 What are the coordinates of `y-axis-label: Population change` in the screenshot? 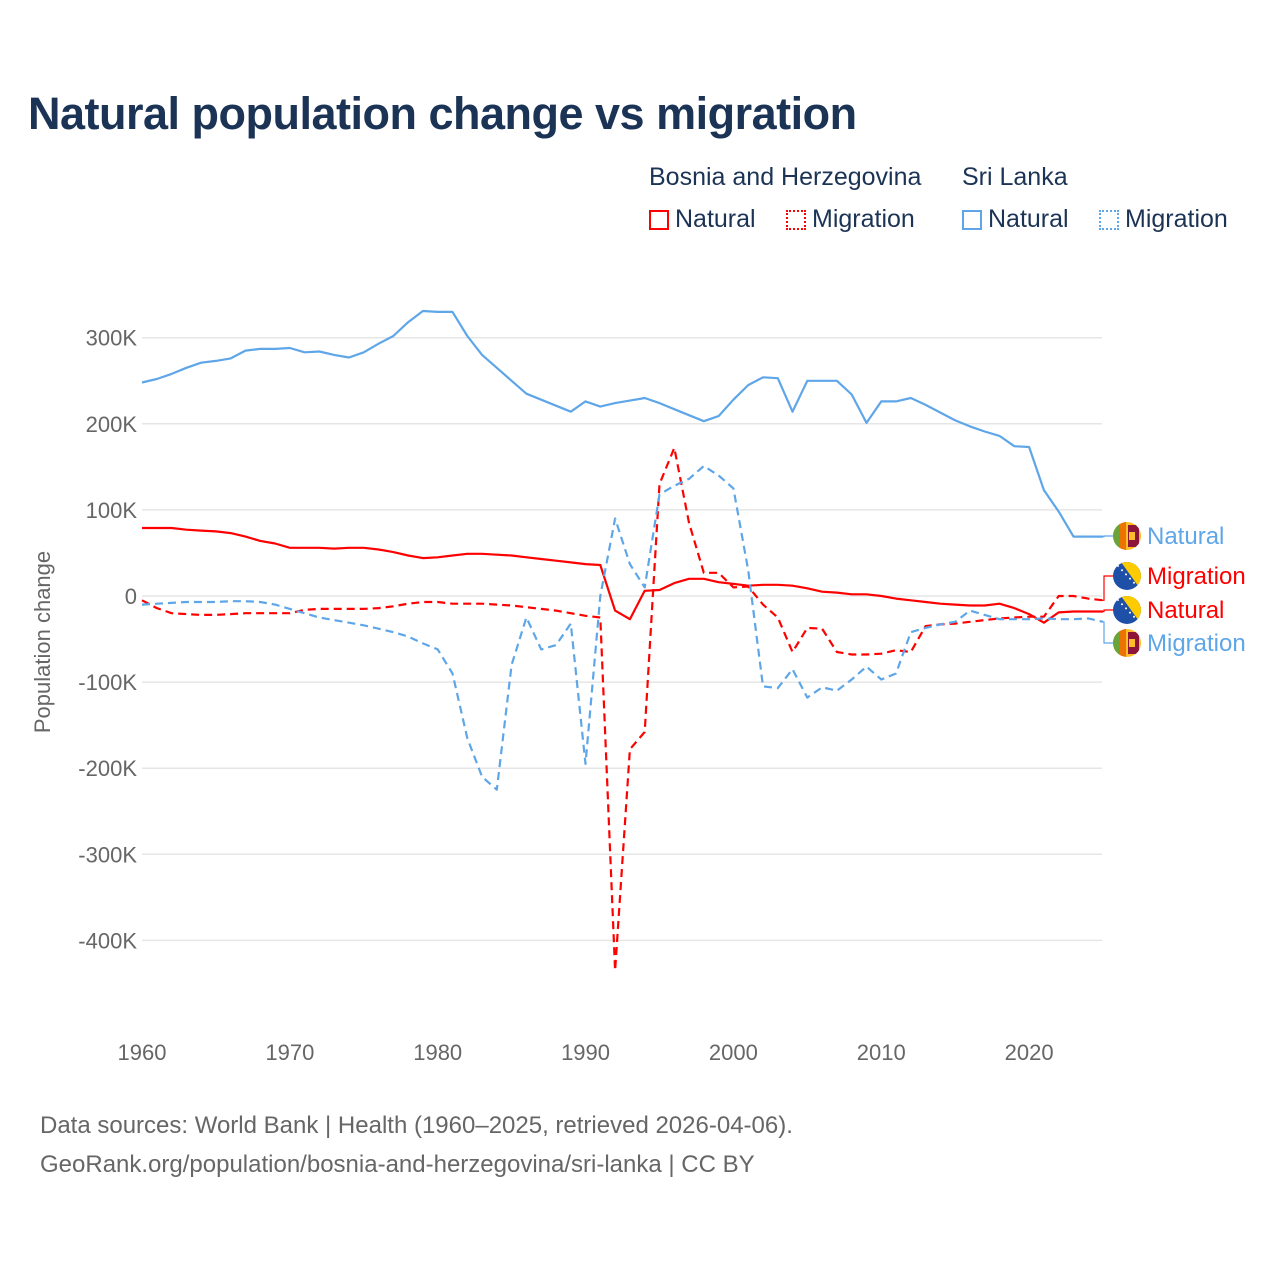 It's located at (42, 642).